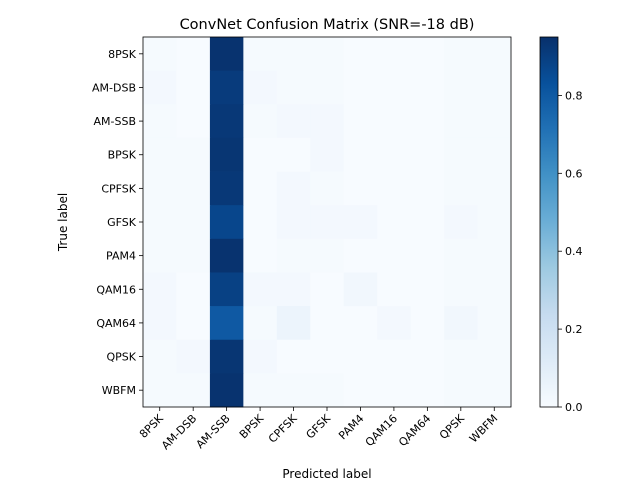 The height and width of the screenshot is (480, 640). What do you see at coordinates (193, 188) in the screenshot?
I see `heatmap-cell-CPFSK-AM-DSB` at bounding box center [193, 188].